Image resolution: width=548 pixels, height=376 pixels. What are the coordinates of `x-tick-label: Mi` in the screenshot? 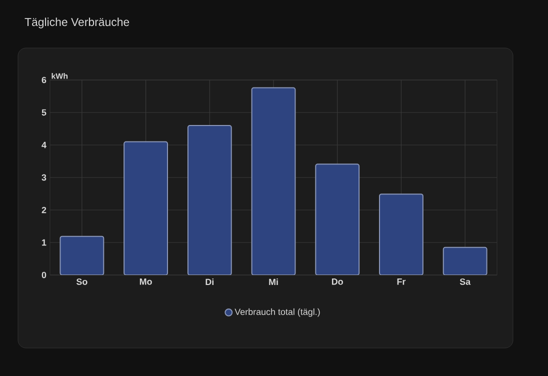 It's located at (273, 282).